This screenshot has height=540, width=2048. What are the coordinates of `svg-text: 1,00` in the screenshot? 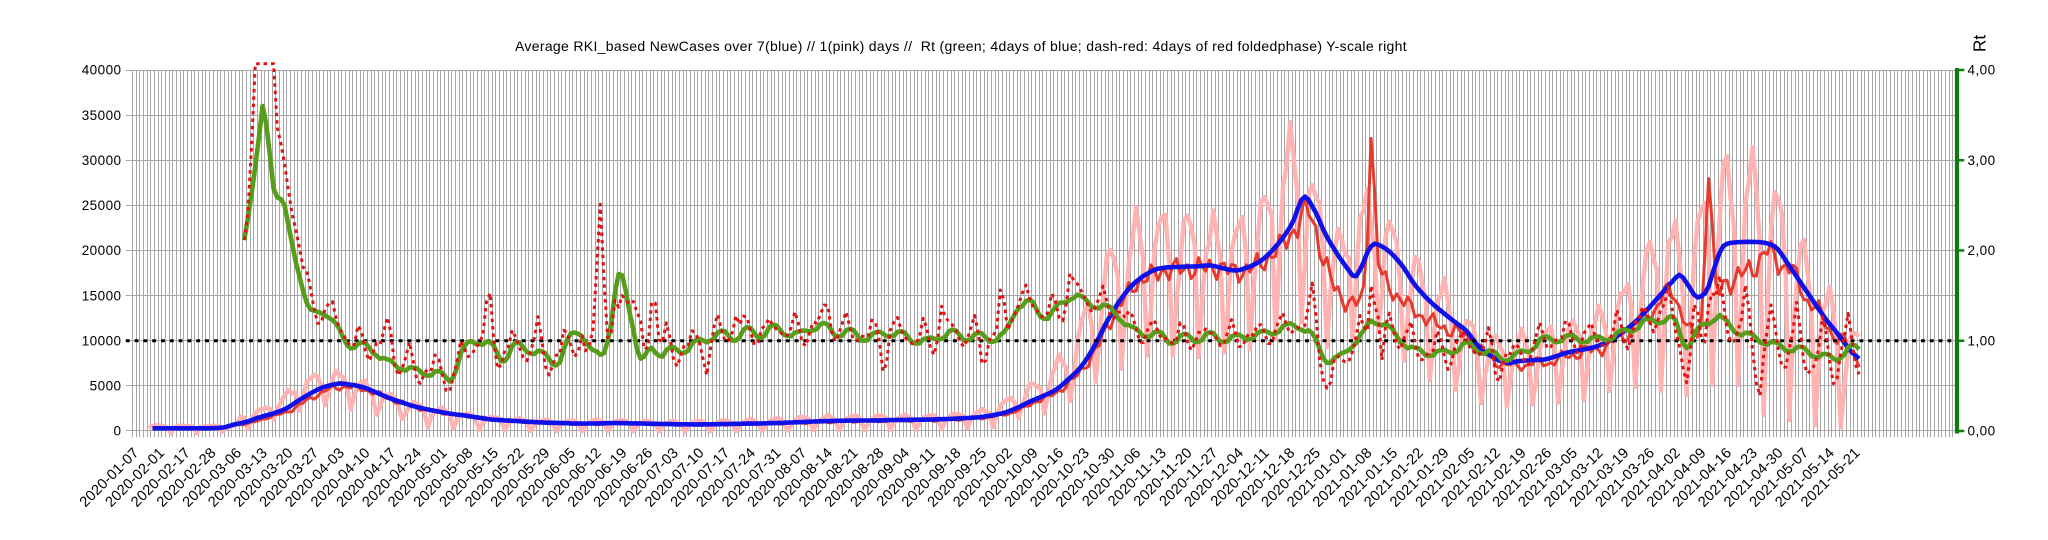 It's located at (1982, 340).